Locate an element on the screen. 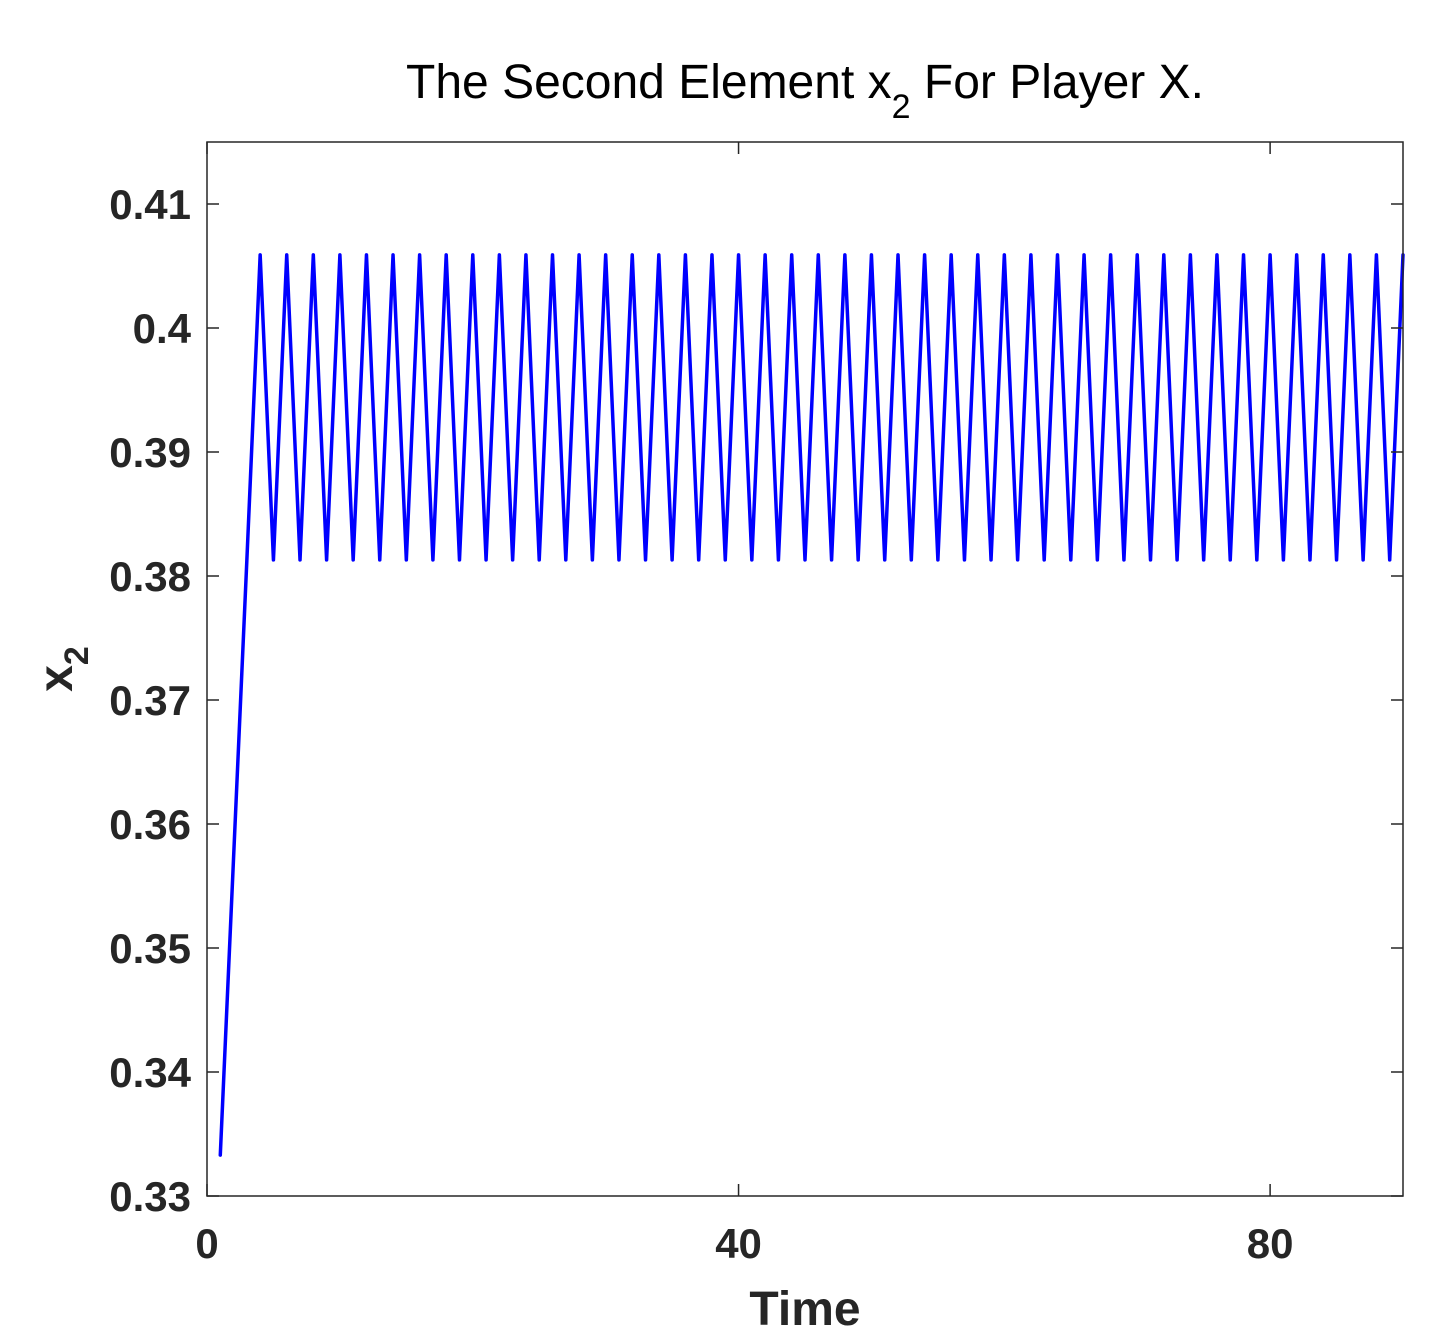  y-tick-label: 0.39 is located at coordinates (150, 452).